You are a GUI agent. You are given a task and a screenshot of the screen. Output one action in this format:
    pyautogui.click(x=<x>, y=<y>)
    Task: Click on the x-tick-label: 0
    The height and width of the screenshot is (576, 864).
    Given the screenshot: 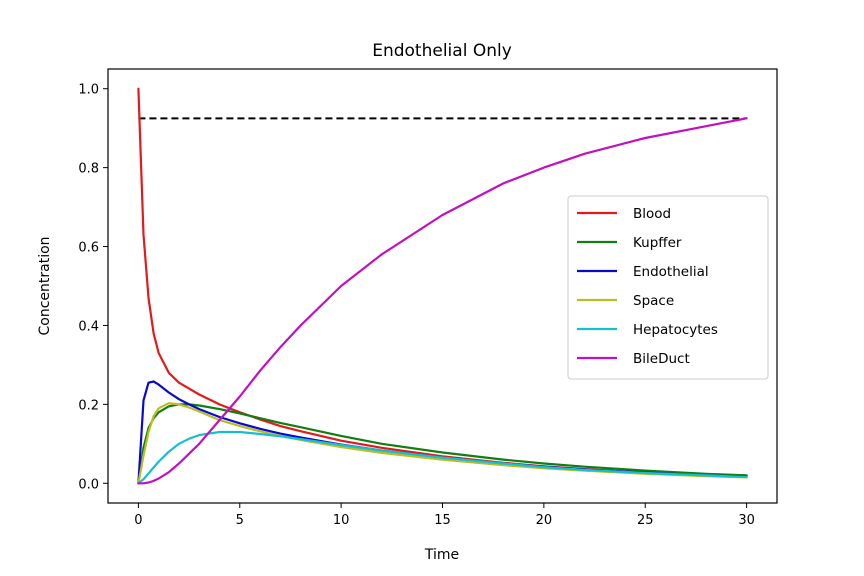 What is the action you would take?
    pyautogui.click(x=138, y=520)
    